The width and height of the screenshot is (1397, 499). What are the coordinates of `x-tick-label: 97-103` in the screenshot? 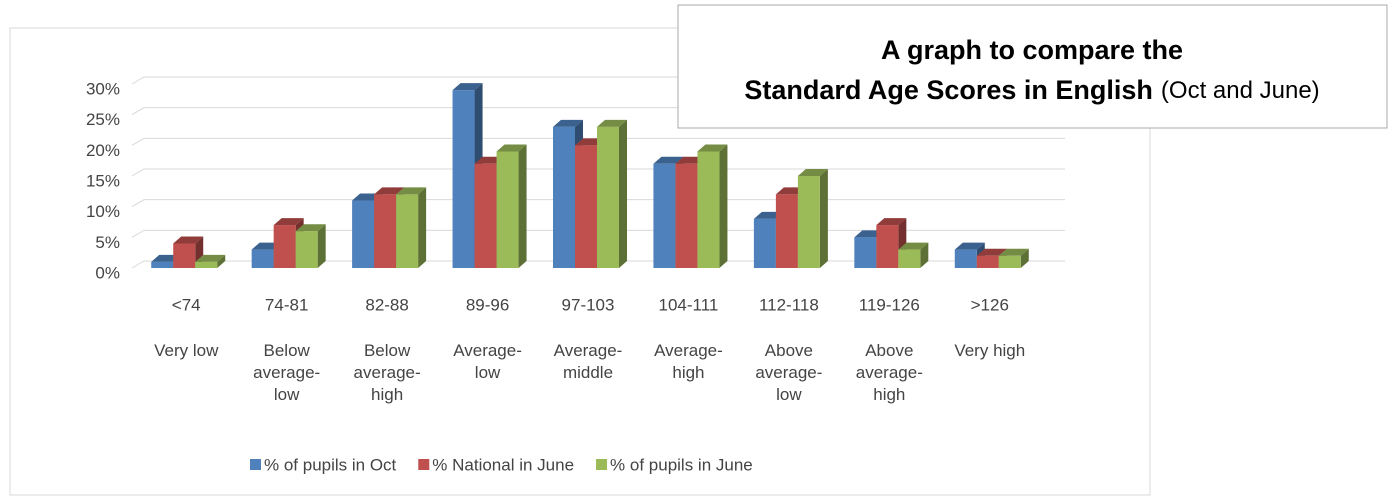 It's located at (588, 304).